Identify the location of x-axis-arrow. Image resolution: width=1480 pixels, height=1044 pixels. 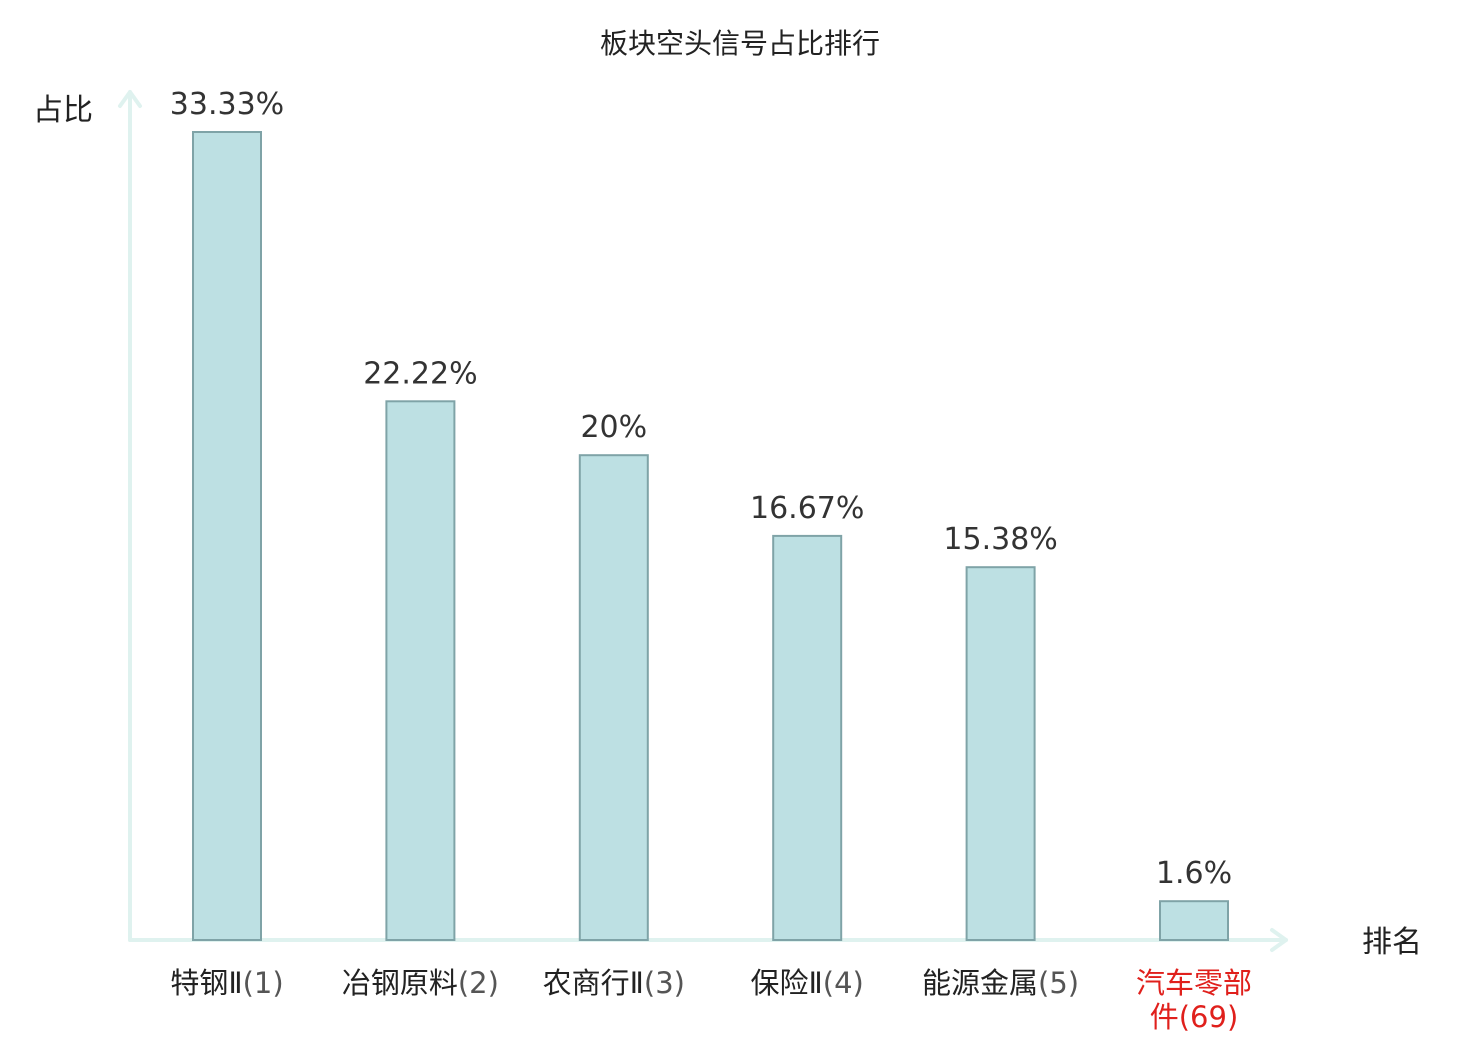
(1279, 940).